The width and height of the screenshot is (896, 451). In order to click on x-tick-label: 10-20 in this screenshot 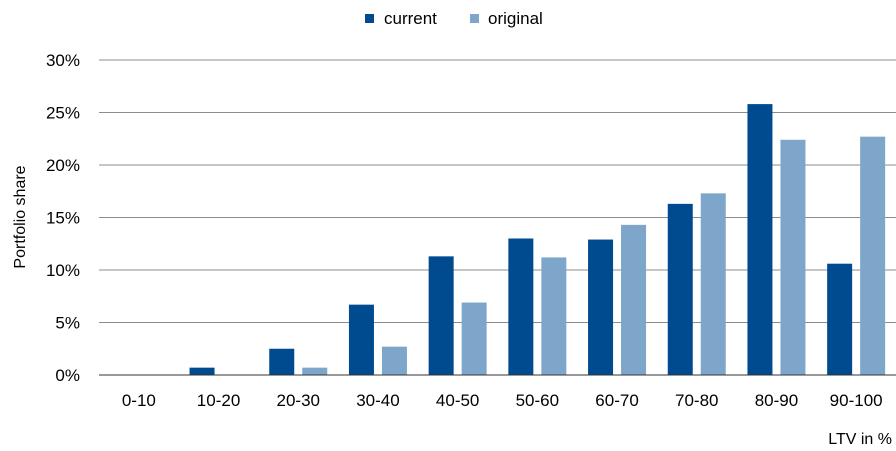, I will do `click(218, 400)`.